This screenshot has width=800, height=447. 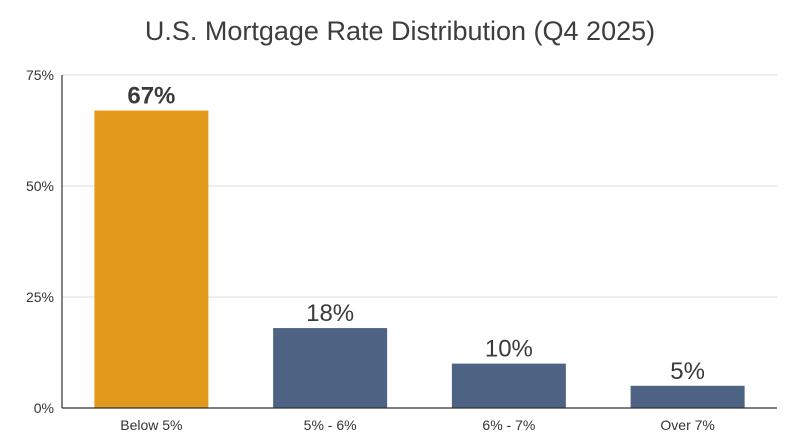 I want to click on y-tick-label: 50%, so click(x=40, y=186).